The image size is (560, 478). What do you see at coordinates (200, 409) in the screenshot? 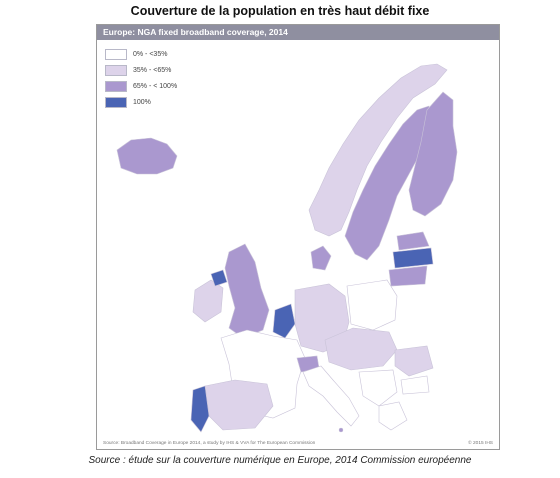
I see `region-portugal` at bounding box center [200, 409].